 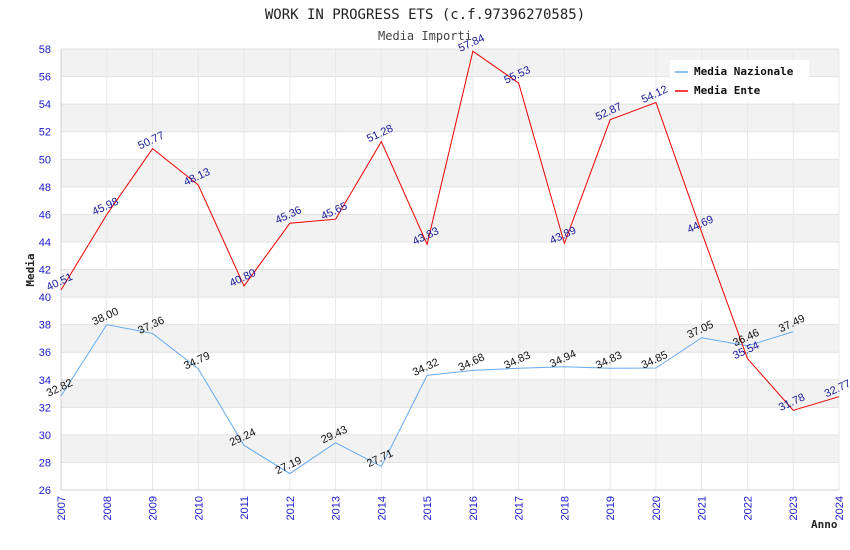 I want to click on chart-title: WORK IN PROGRESS ETS (c.f.97396270585), so click(x=425, y=15).